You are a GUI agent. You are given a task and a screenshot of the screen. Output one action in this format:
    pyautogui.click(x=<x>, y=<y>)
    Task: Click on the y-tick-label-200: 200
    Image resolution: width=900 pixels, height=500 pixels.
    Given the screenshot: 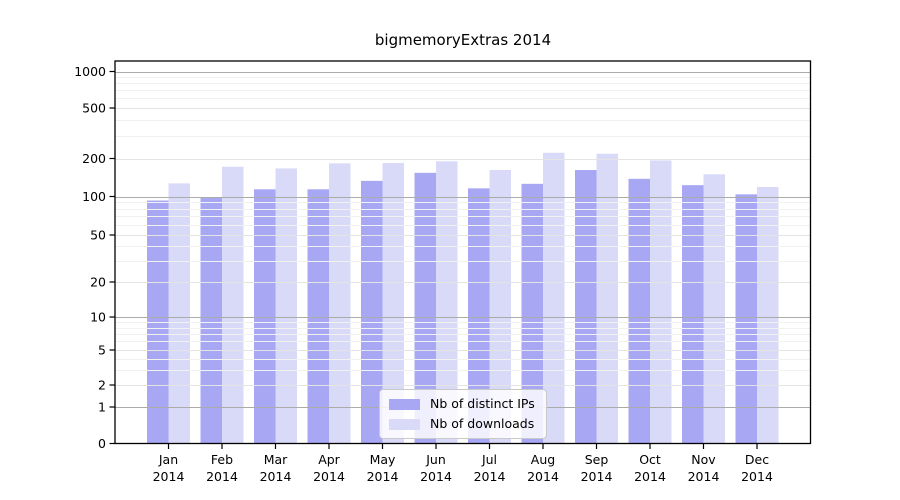 What is the action you would take?
    pyautogui.click(x=94, y=158)
    